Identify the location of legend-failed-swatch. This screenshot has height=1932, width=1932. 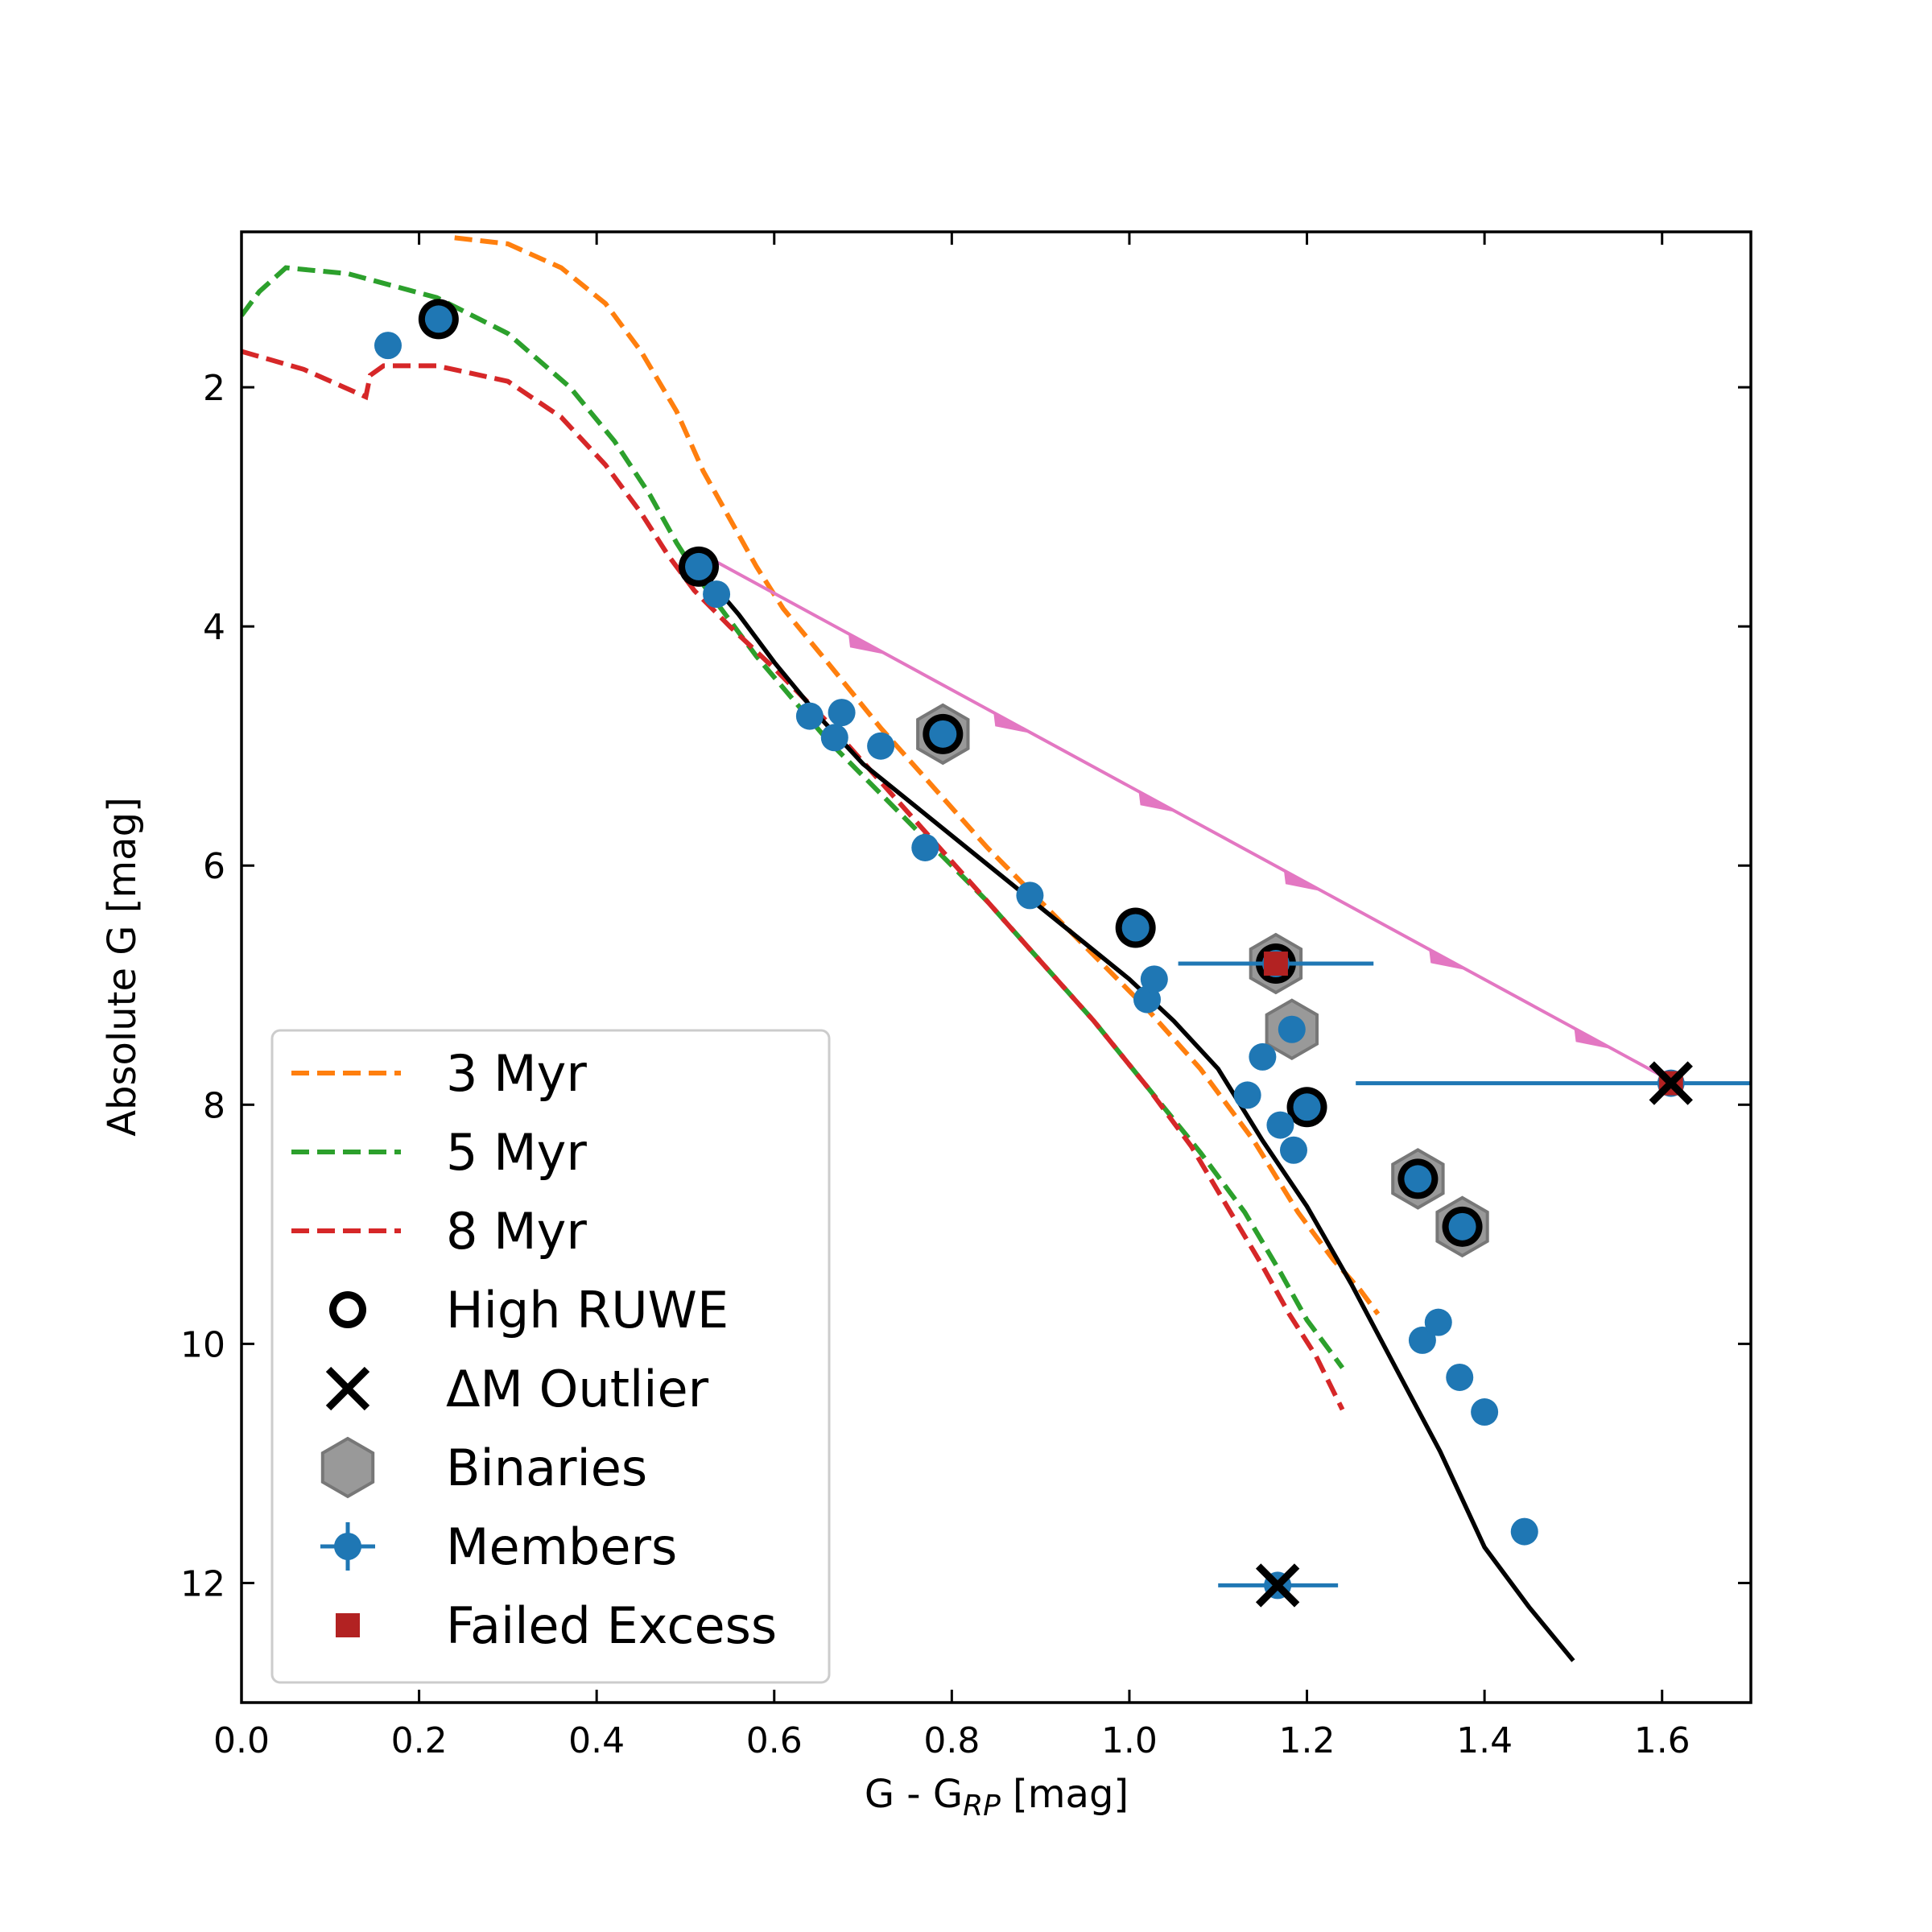
(348, 1625).